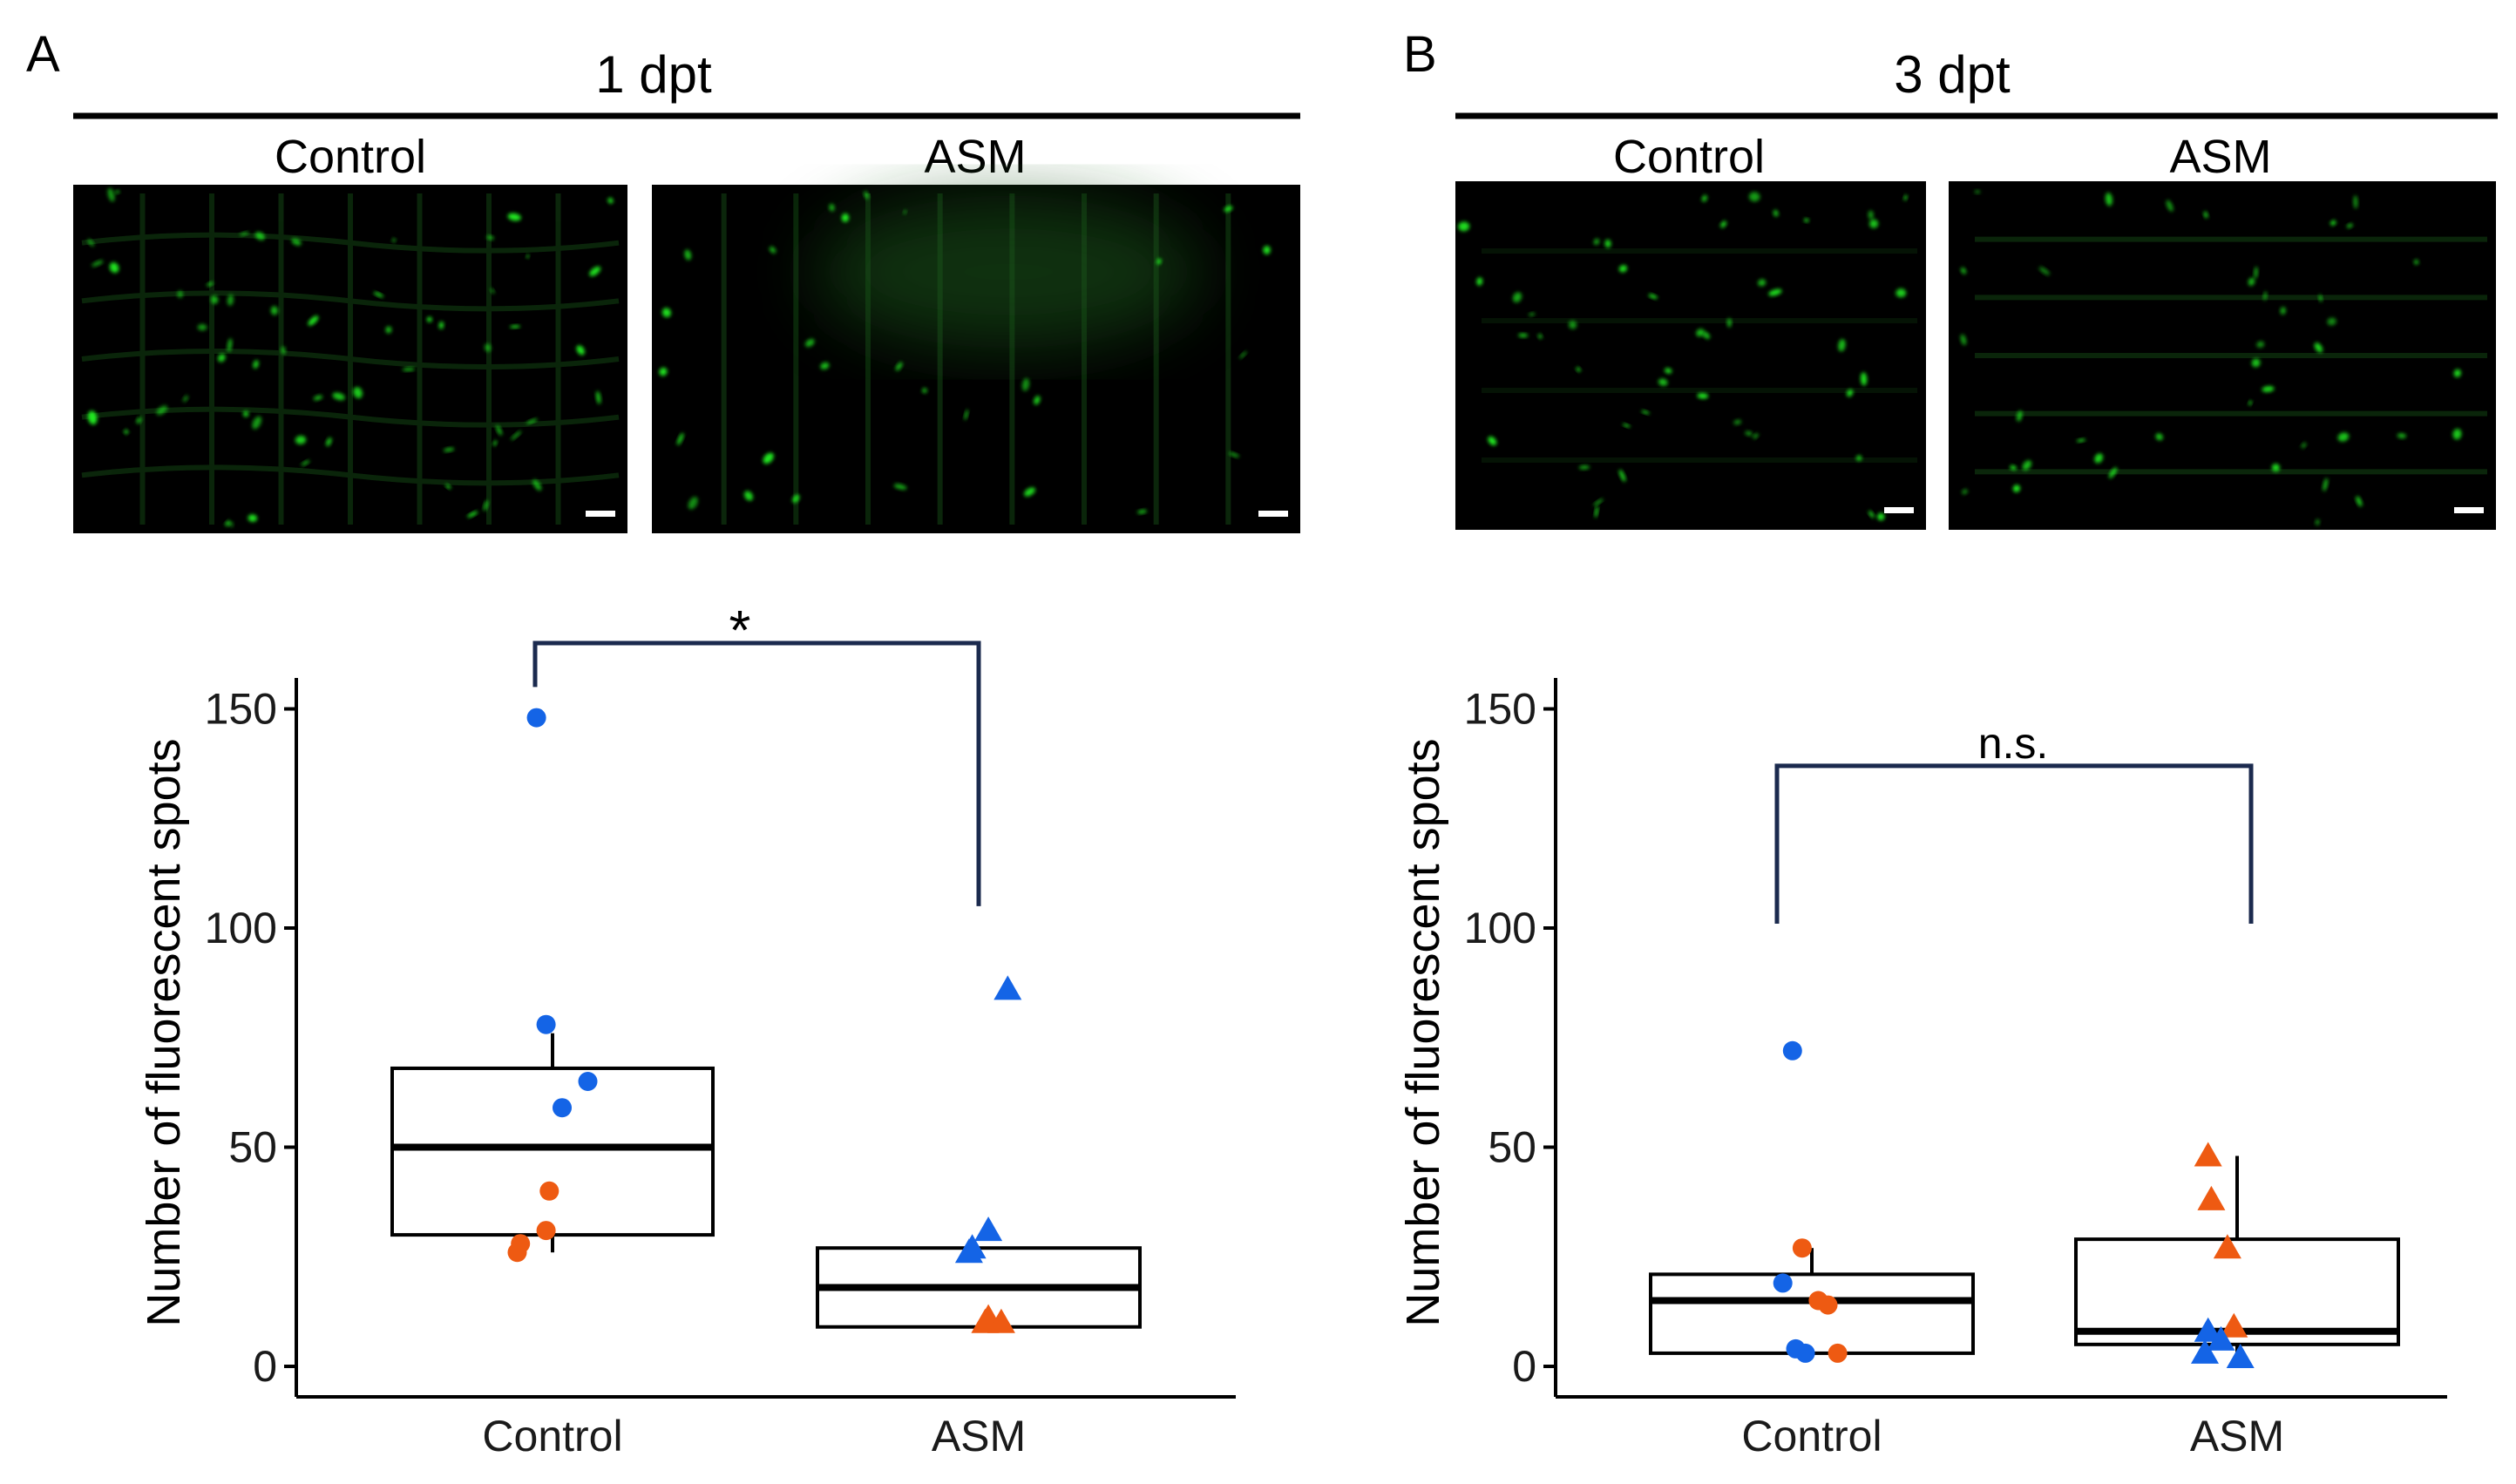 The image size is (2516, 1484). What do you see at coordinates (2211, 357) in the screenshot?
I see `fluorescent-spots` at bounding box center [2211, 357].